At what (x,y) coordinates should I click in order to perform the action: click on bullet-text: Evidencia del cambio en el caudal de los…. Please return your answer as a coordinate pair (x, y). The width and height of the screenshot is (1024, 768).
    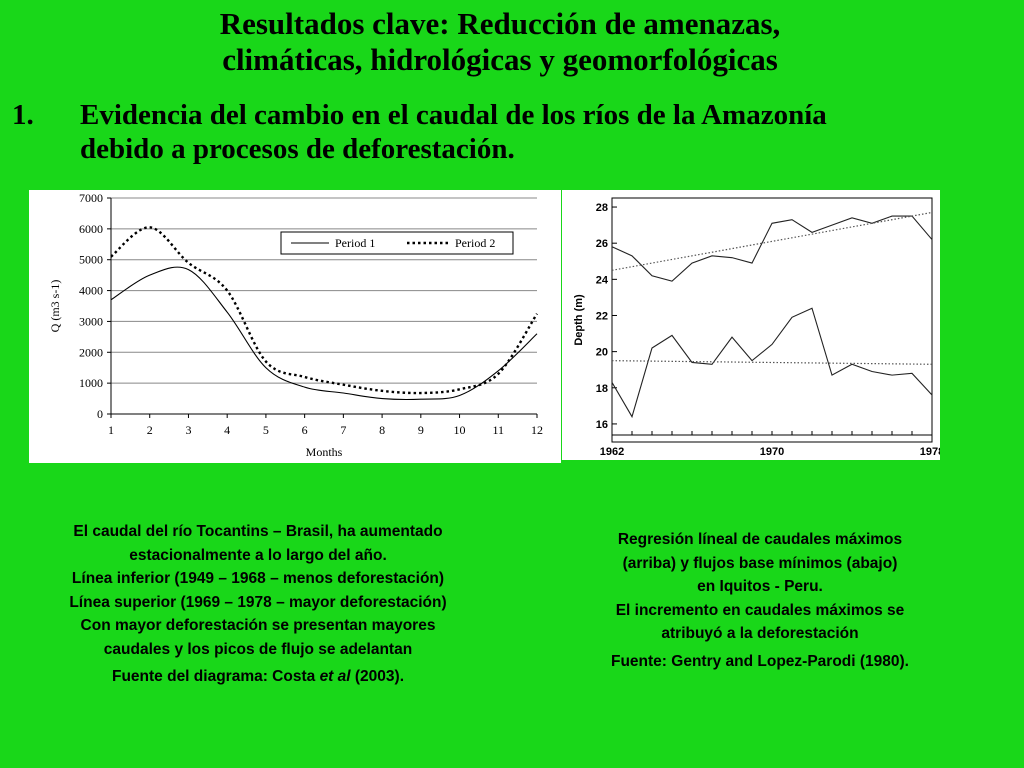
    Looking at the image, I should click on (545, 132).